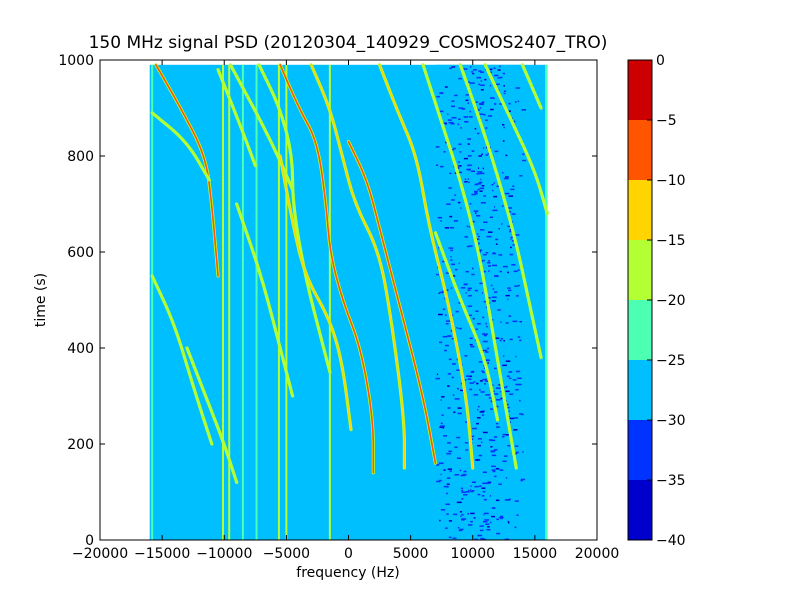 The image size is (800, 600). I want to click on x-tick-label: −15000, so click(162, 554).